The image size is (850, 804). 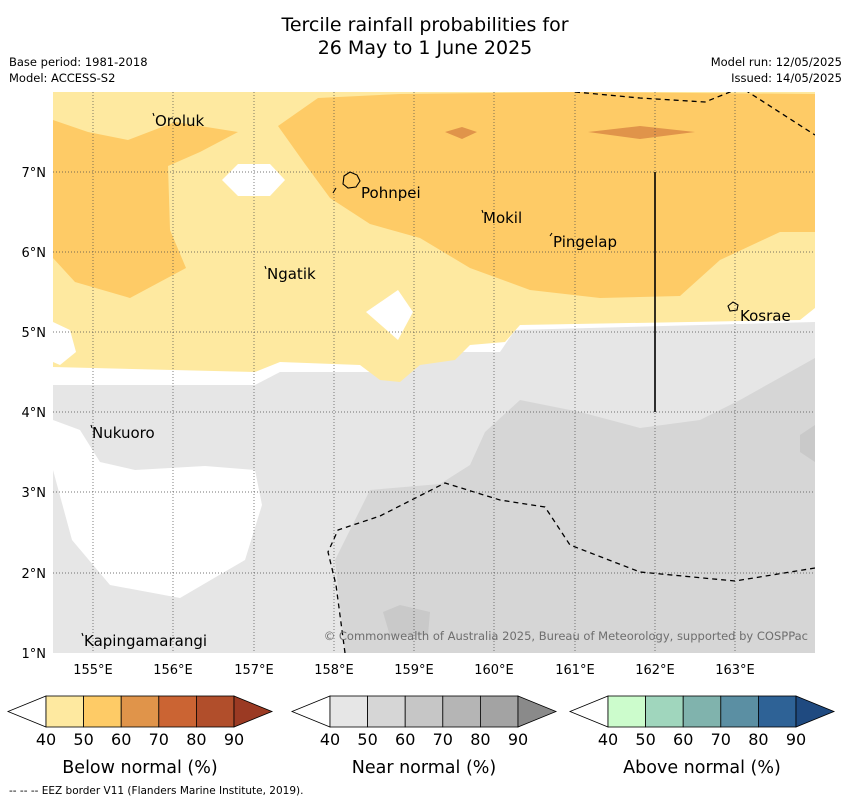 I want to click on latitude-labels: 7°N 6°N 5°N 4°N 3°N 2°N 1°N, so click(x=34, y=414).